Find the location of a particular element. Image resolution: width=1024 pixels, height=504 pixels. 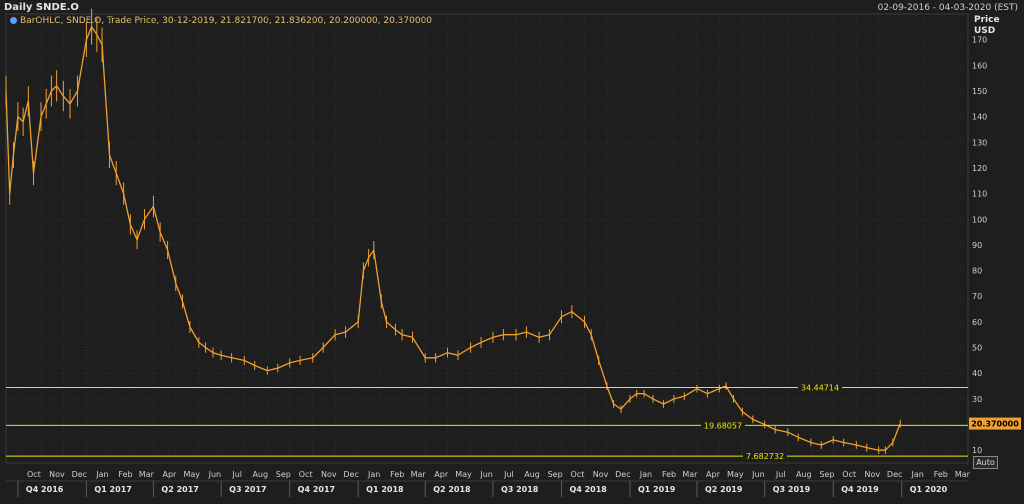

quarter-tick-label: Q4 2016 is located at coordinates (45, 489).